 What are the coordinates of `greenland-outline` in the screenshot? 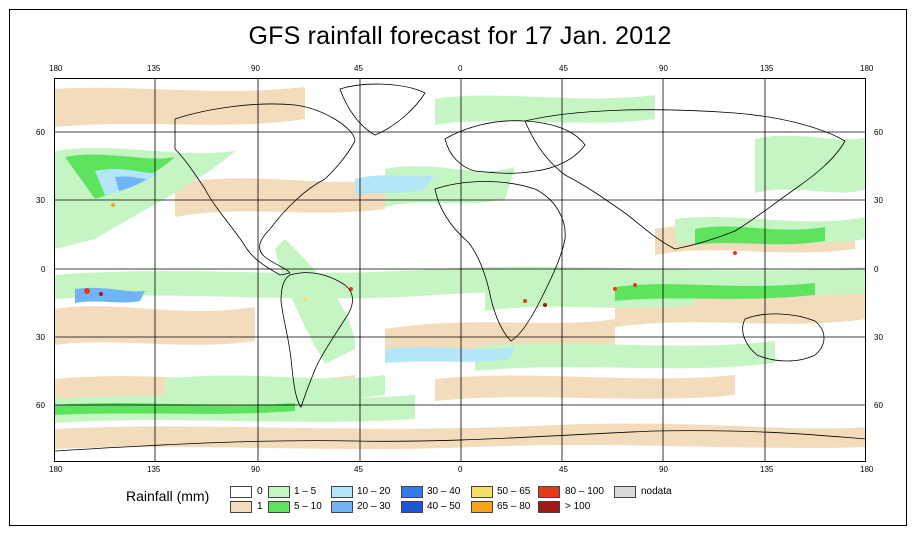 It's located at (382, 109).